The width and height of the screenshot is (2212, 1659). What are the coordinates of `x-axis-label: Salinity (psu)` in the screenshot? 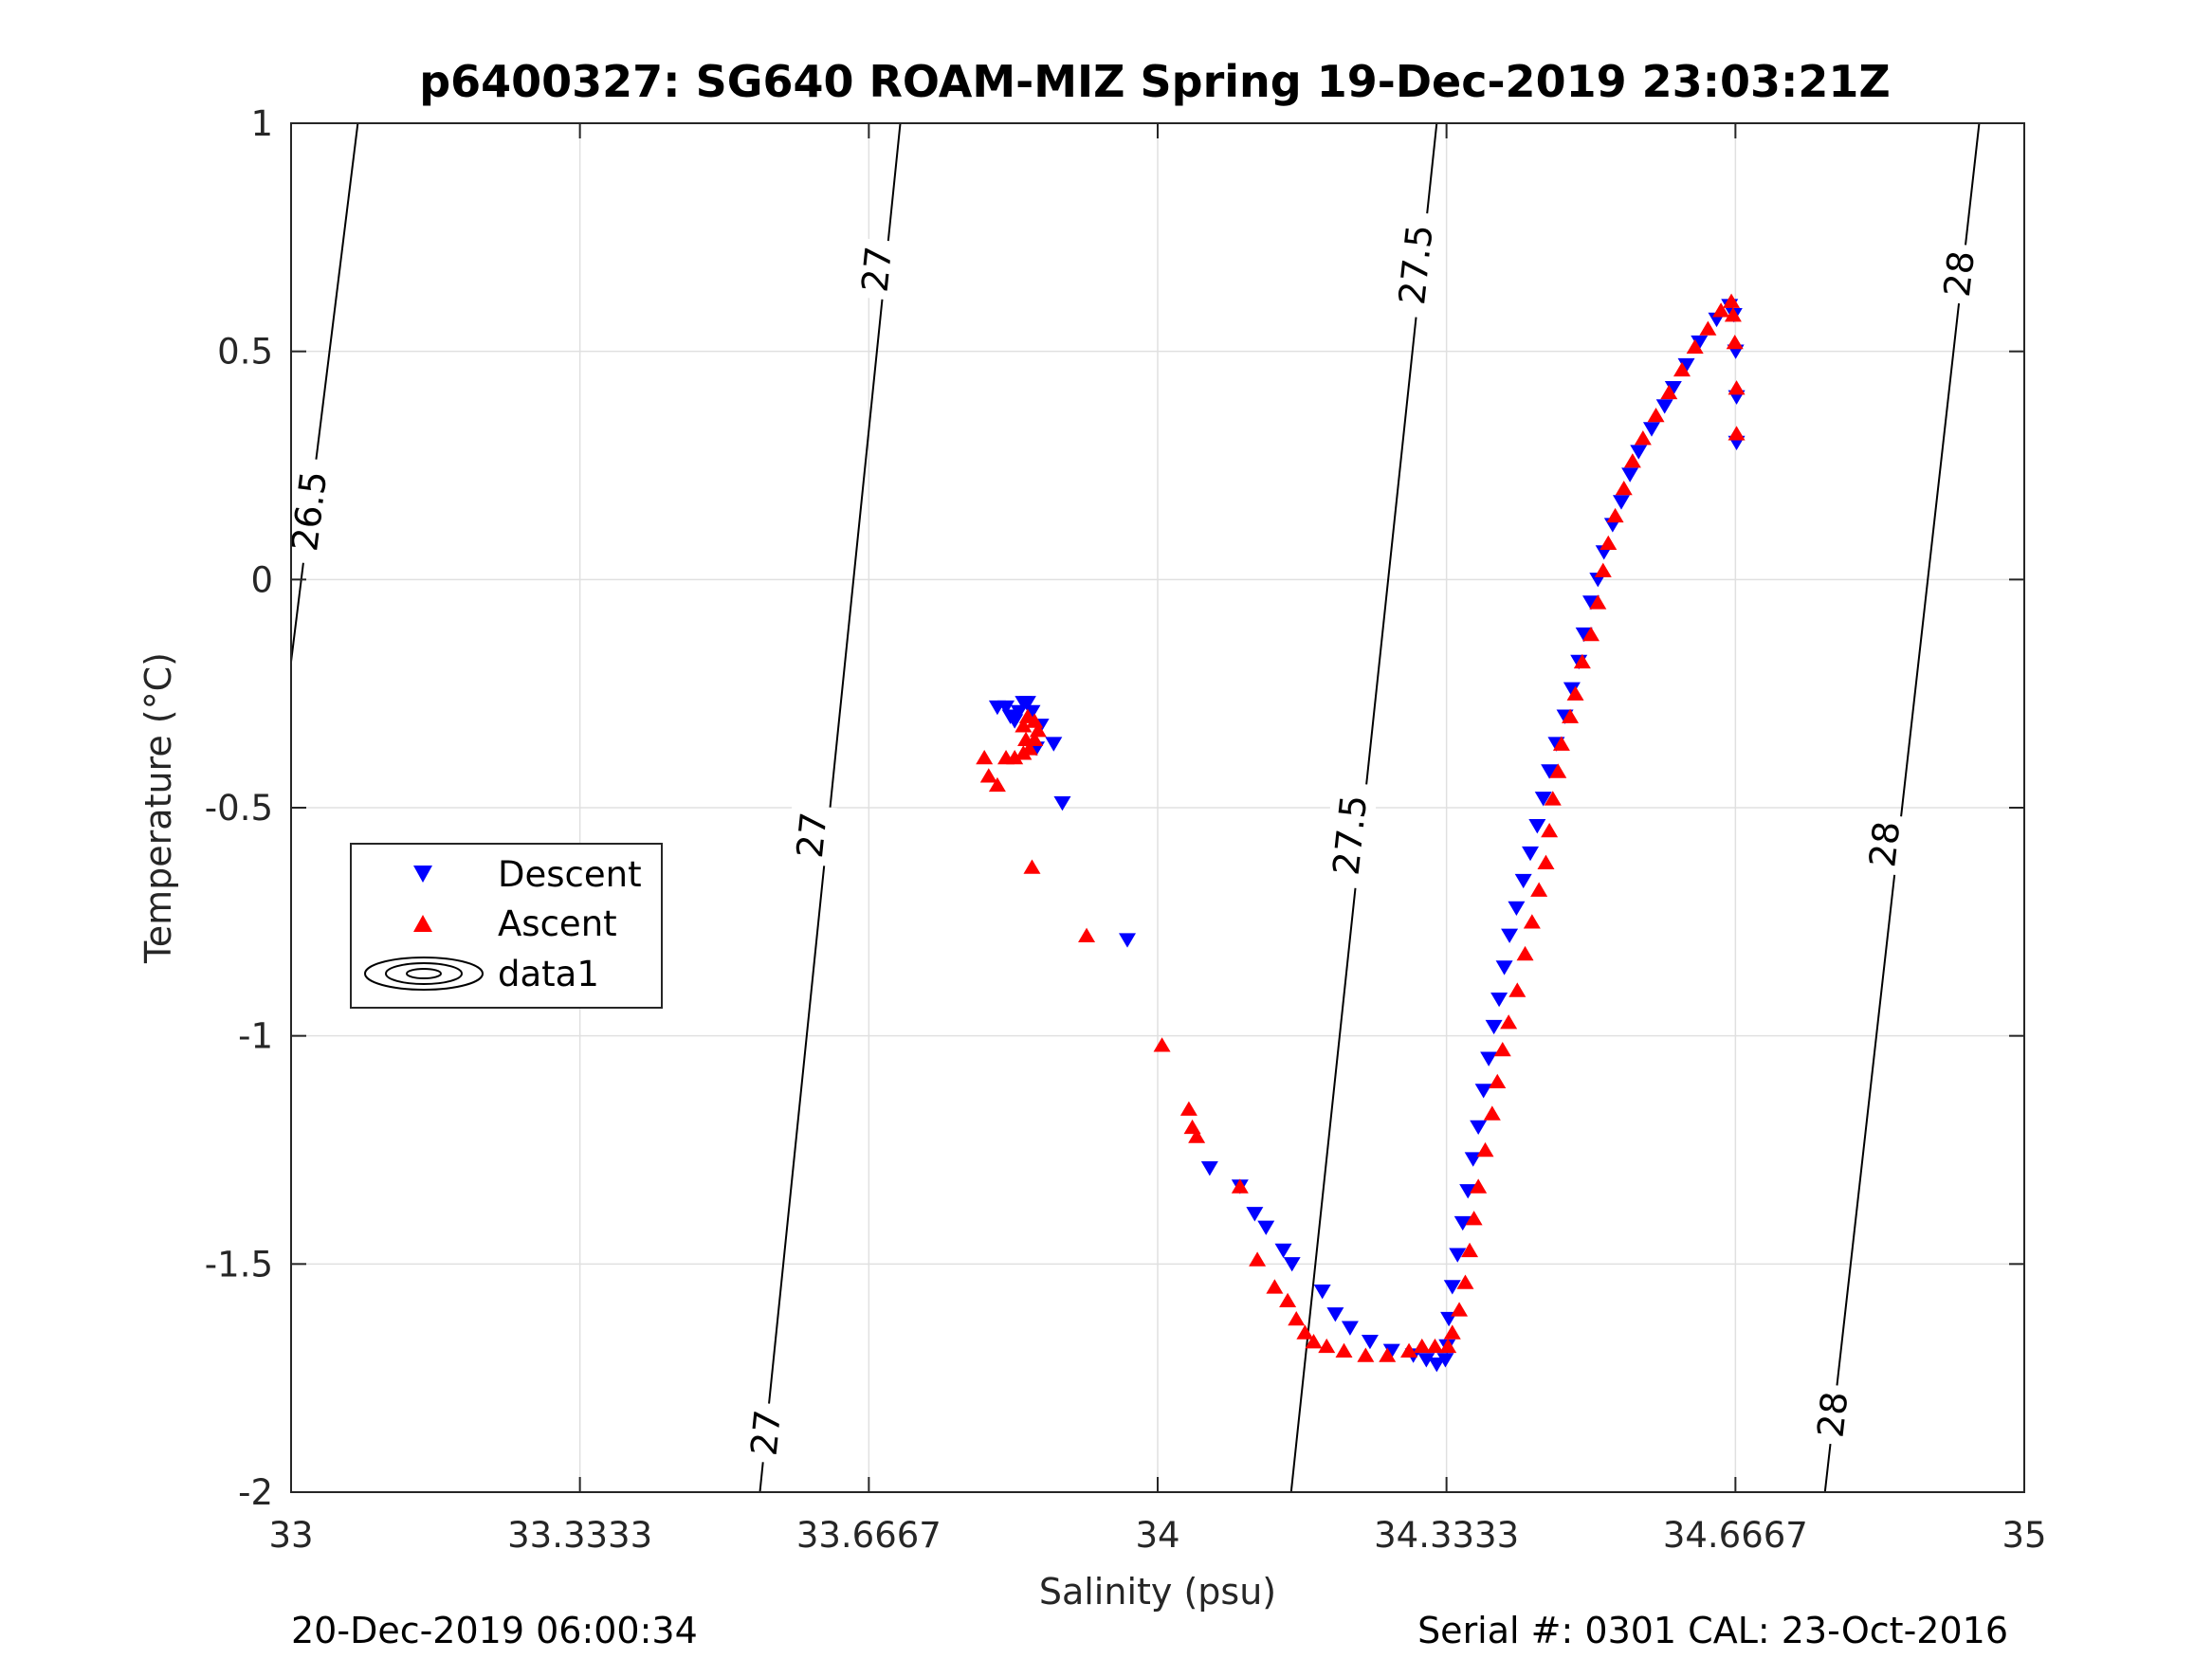 It's located at (1157, 1592).